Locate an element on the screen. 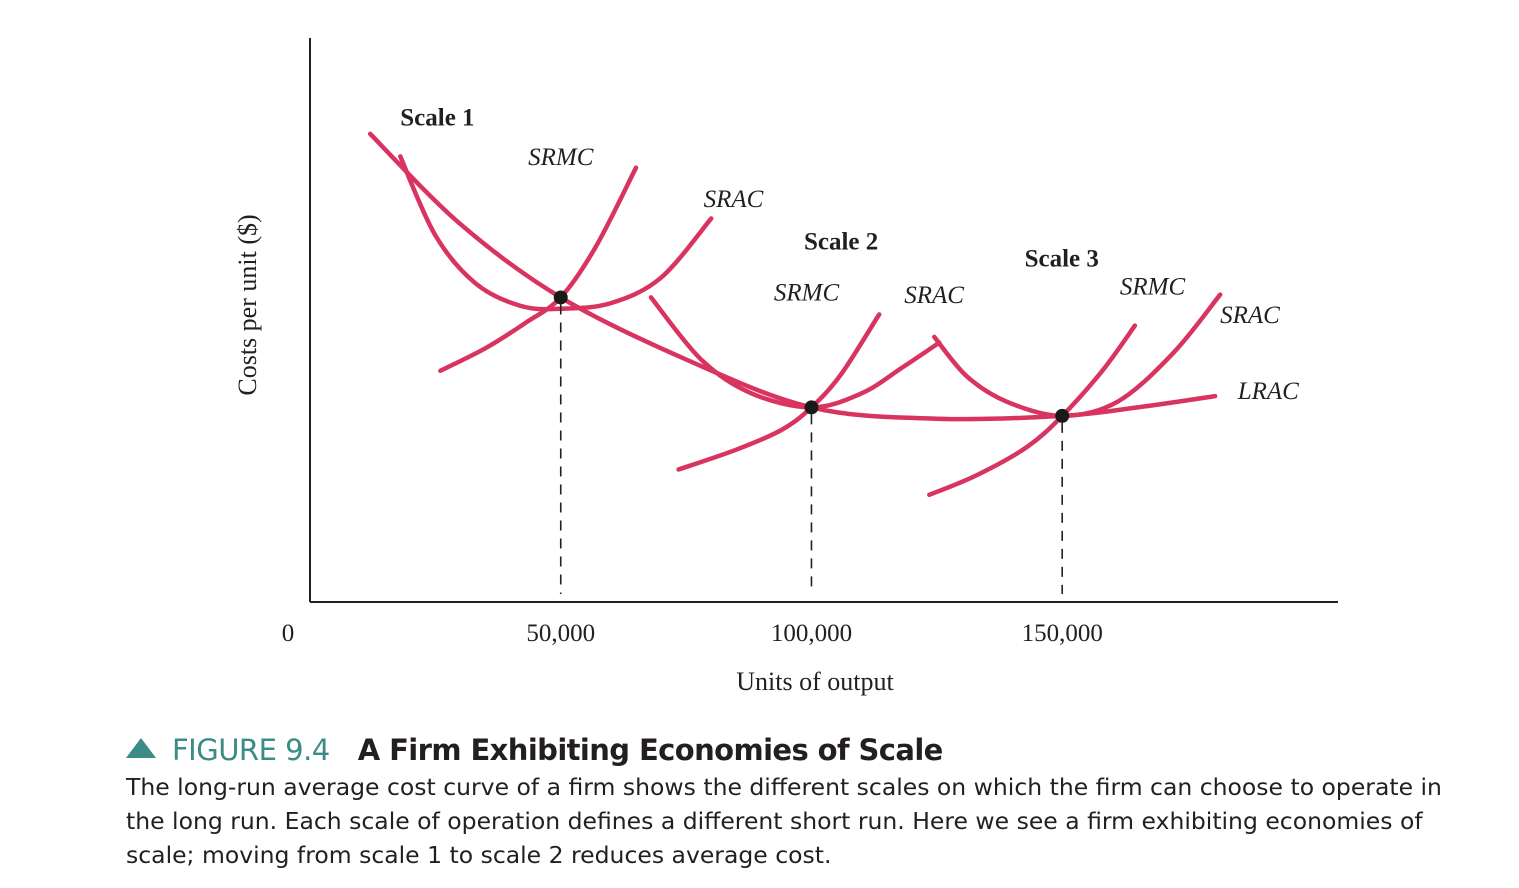 Image resolution: width=1519 pixels, height=888 pixels. srac-scale-2-curve is located at coordinates (795, 352).